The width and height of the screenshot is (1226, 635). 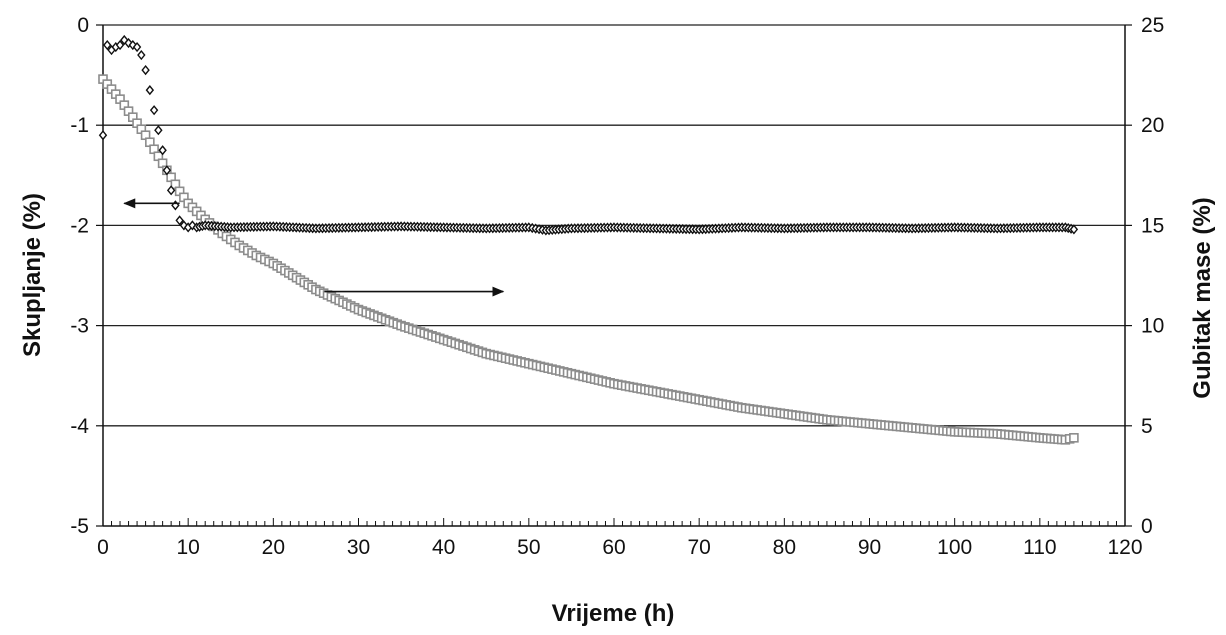 I want to click on x-tick-label: 70, so click(x=698, y=547).